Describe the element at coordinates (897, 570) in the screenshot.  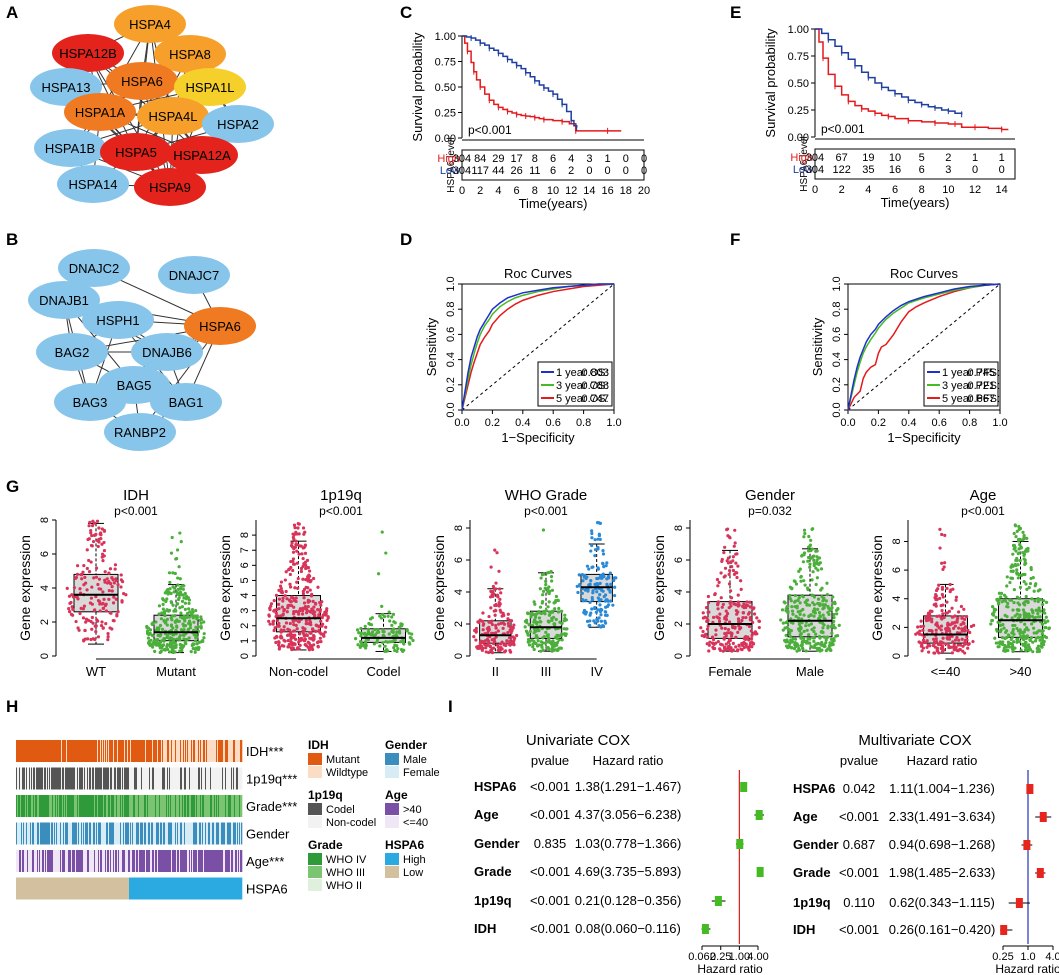
I see `boxplot-y-tick-label: 6` at that location.